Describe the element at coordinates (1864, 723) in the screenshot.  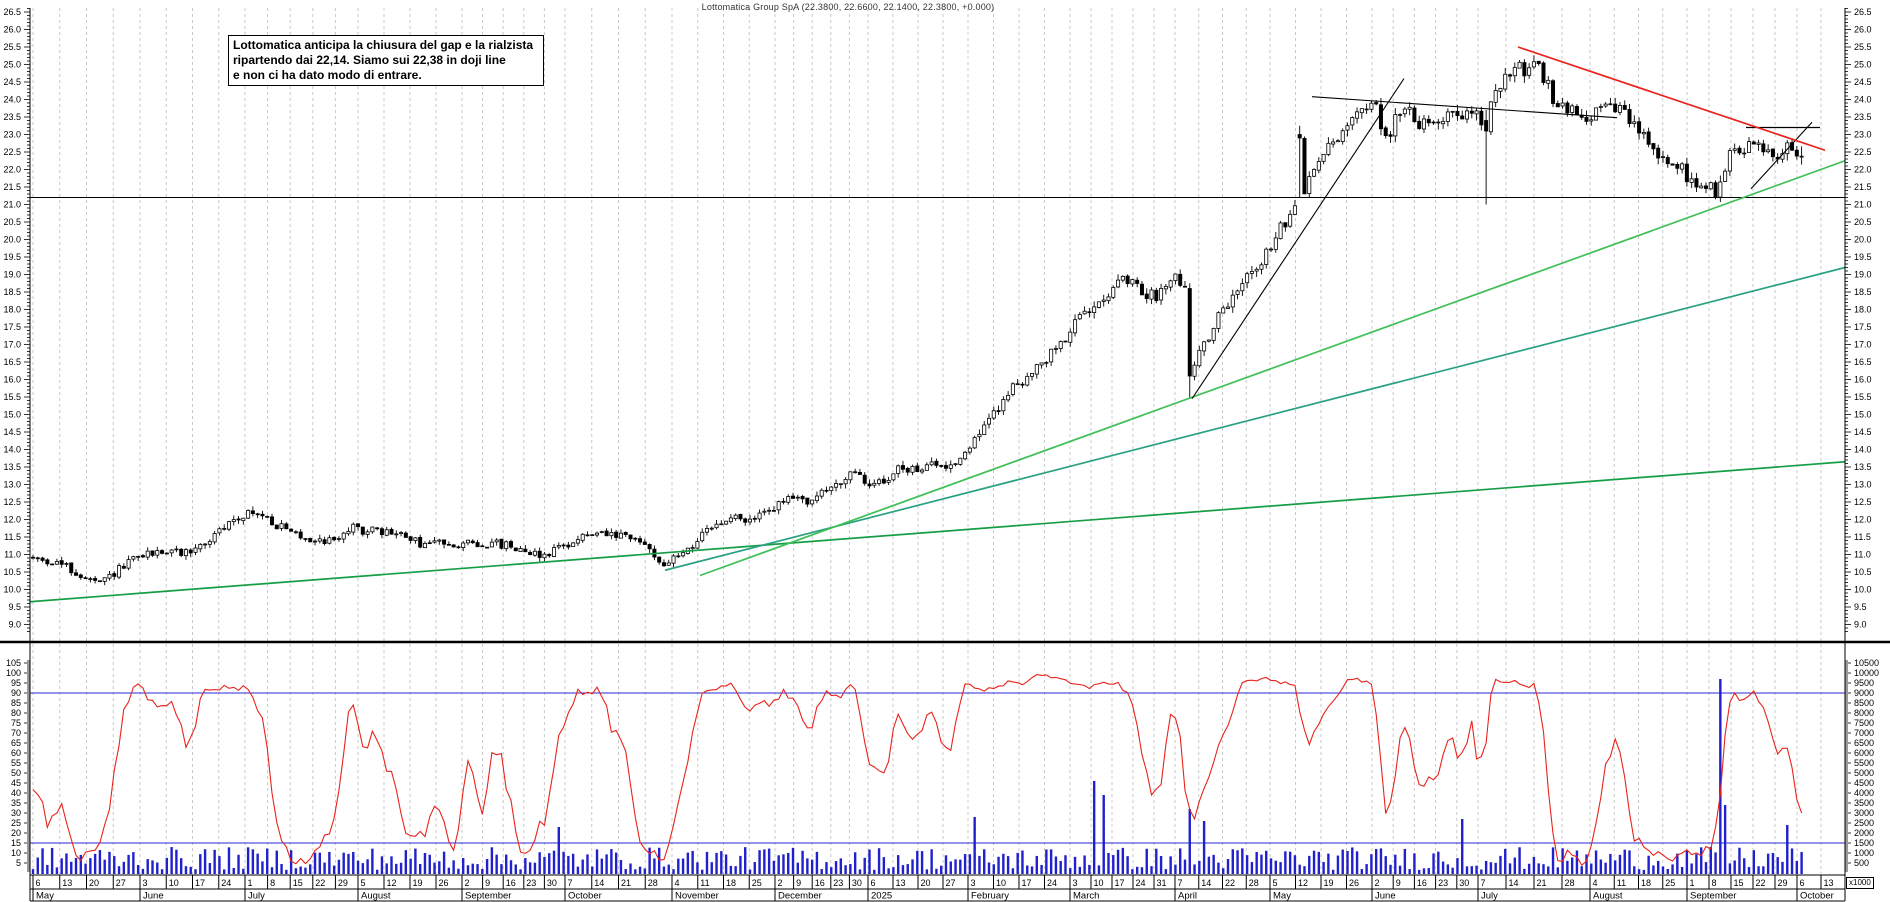
I see `svg-text: 7500` at that location.